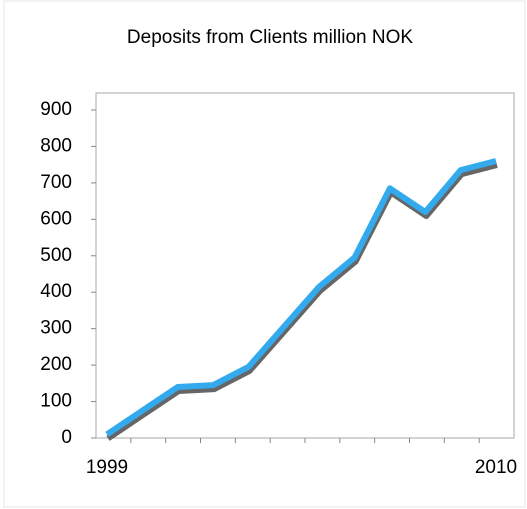 Image resolution: width=527 pixels, height=509 pixels. I want to click on y-tick-label: 400, so click(56, 291).